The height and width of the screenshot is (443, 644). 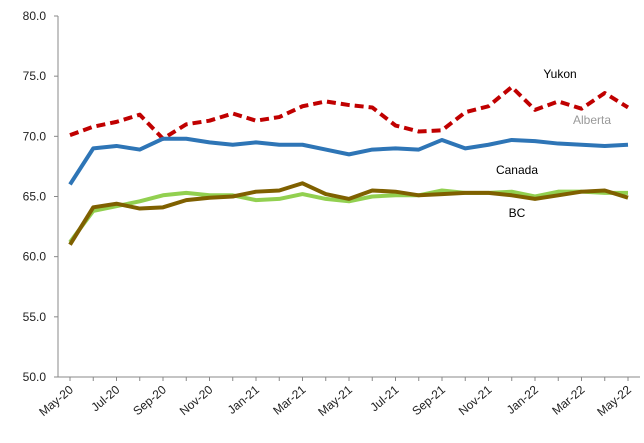 I want to click on y-tick-label: 60.0, so click(x=35, y=257).